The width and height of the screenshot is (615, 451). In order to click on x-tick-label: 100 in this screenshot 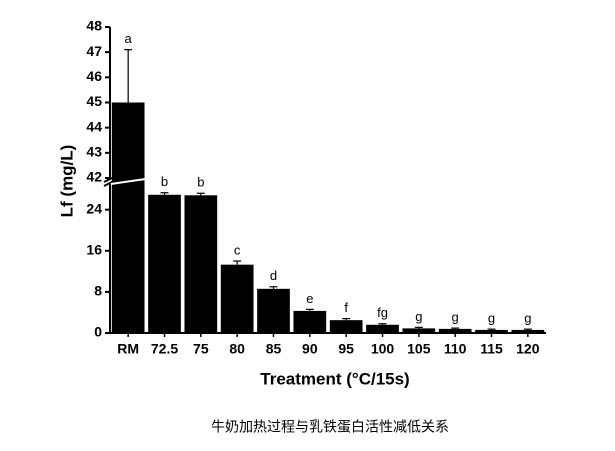, I will do `click(383, 349)`.